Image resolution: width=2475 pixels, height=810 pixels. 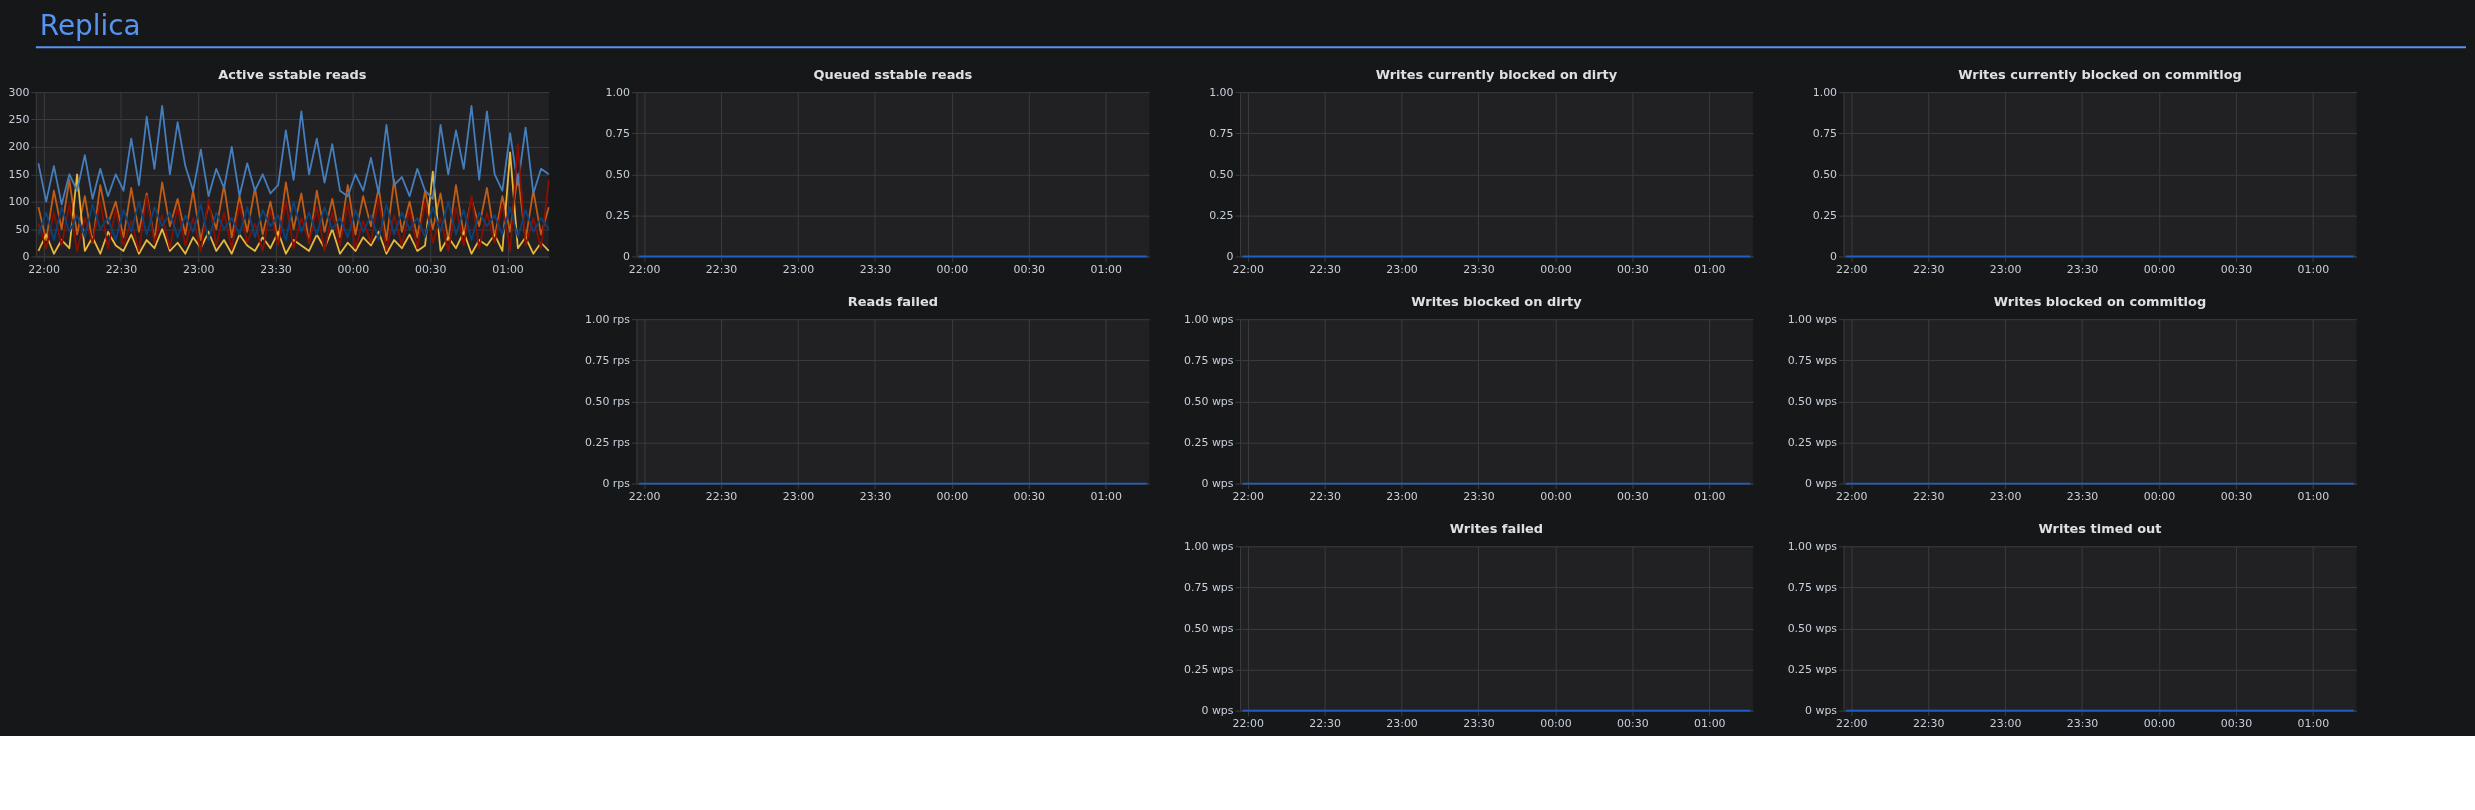 What do you see at coordinates (2100, 75) in the screenshot?
I see `chart-title: Writes currently blocked on commitlog` at bounding box center [2100, 75].